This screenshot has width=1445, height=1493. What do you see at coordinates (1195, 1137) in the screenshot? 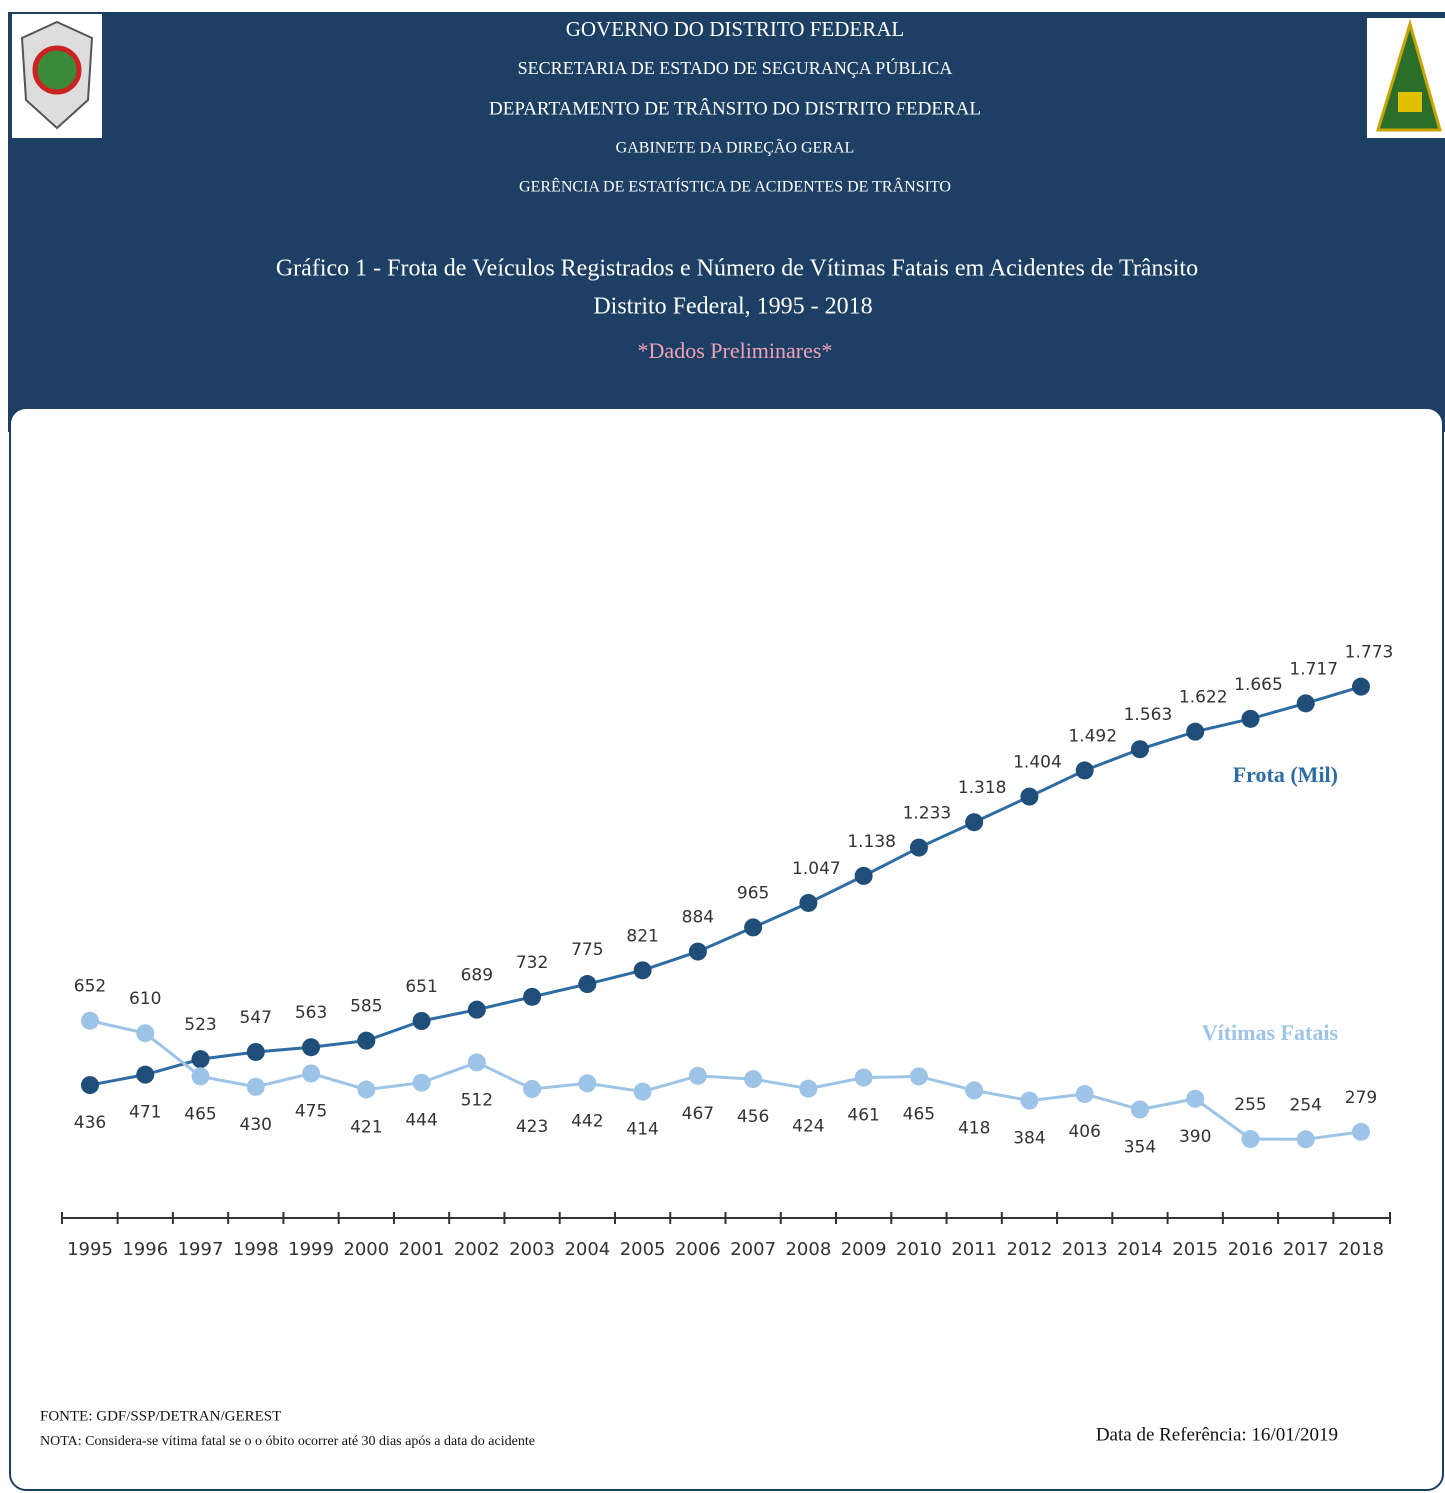
I see `data-label: 390` at bounding box center [1195, 1137].